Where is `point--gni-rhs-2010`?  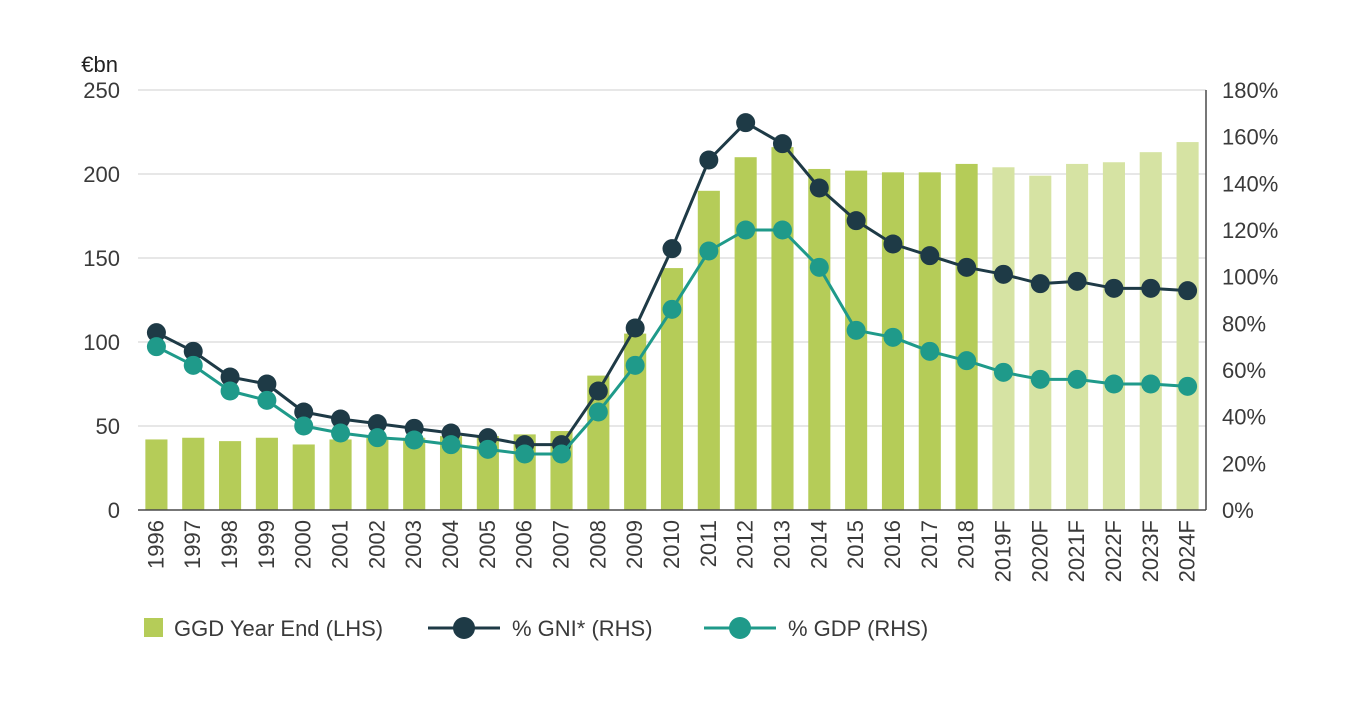 point--gni-rhs-2010 is located at coordinates (672, 249).